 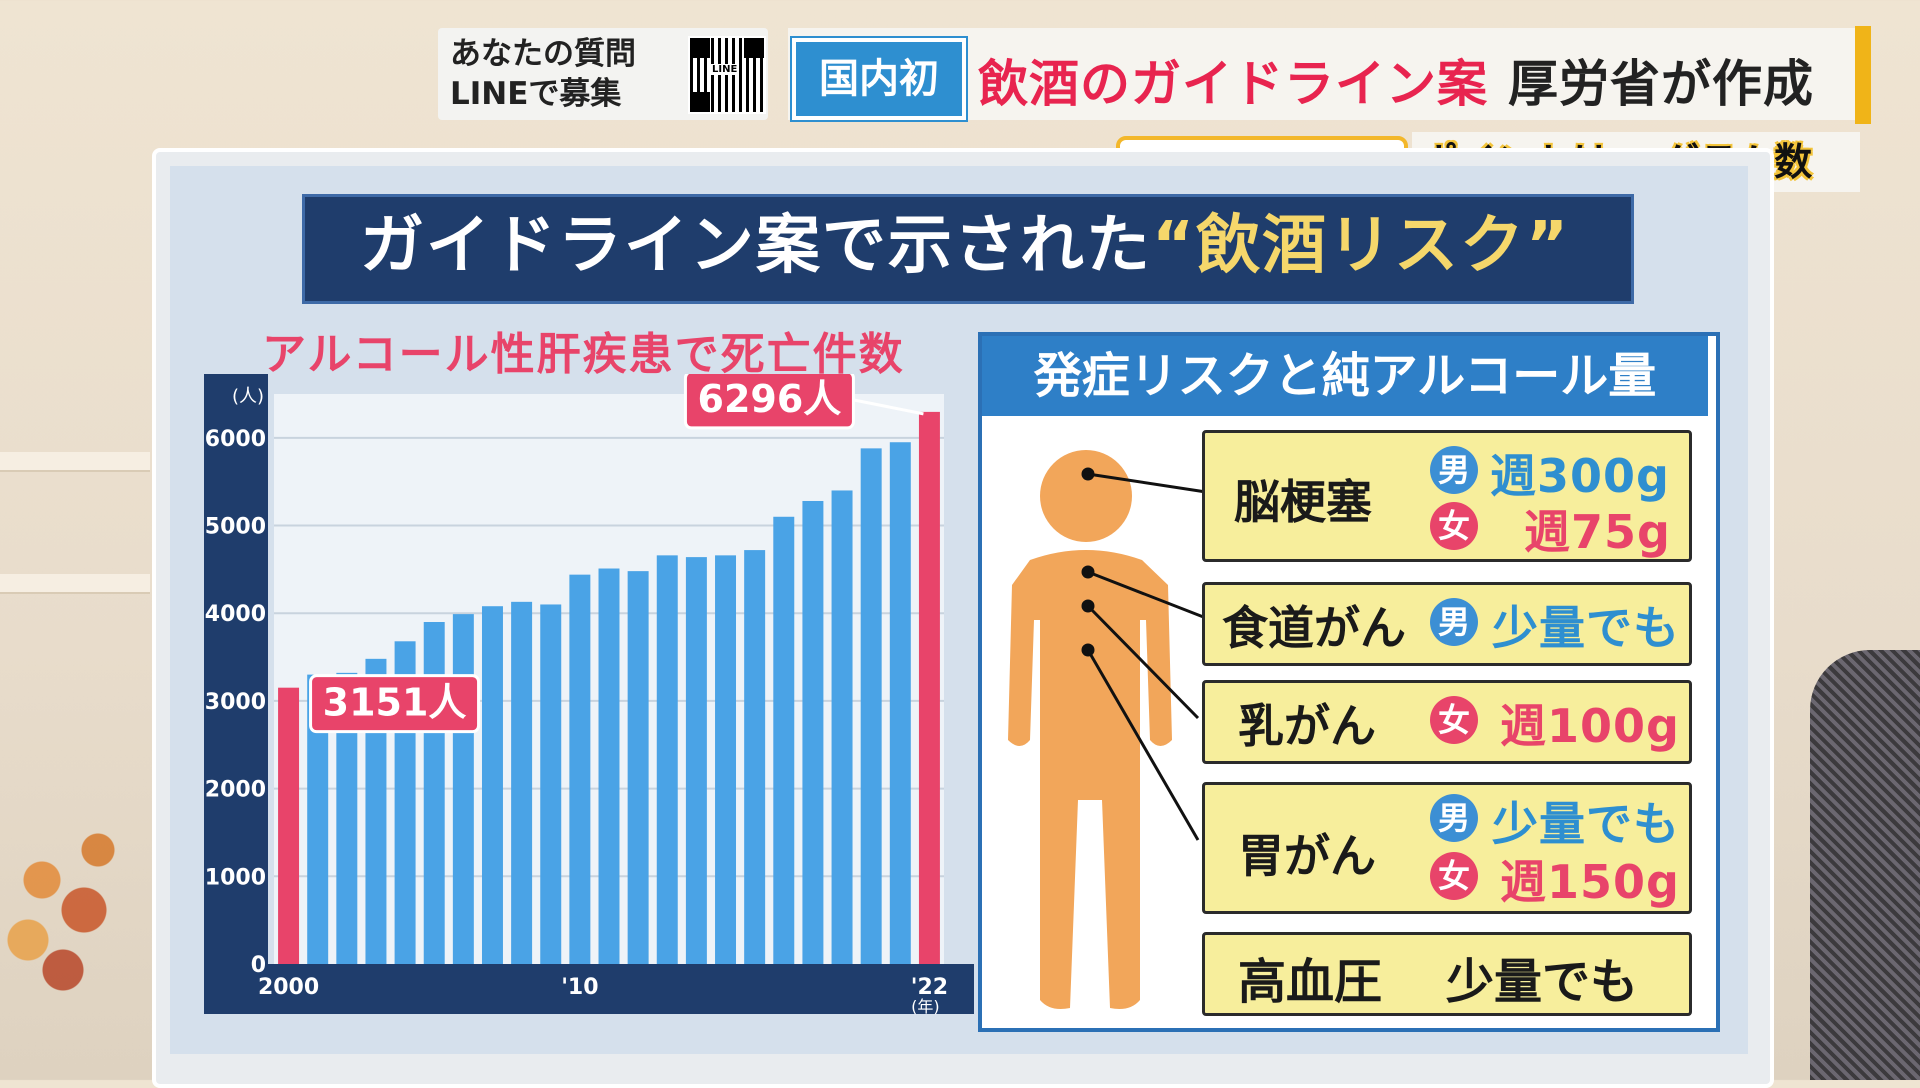 I want to click on human-figure-icon, so click(x=1090, y=729).